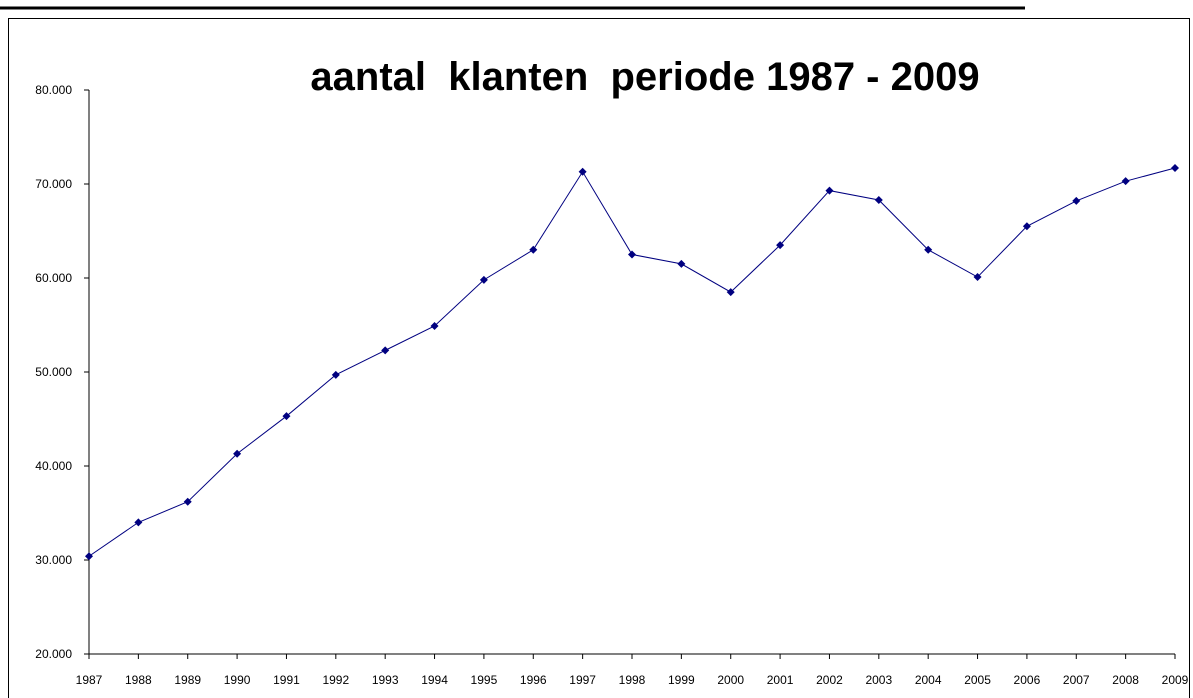 Image resolution: width=1193 pixels, height=698 pixels. What do you see at coordinates (187, 680) in the screenshot?
I see `x-tick-label: 1989` at bounding box center [187, 680].